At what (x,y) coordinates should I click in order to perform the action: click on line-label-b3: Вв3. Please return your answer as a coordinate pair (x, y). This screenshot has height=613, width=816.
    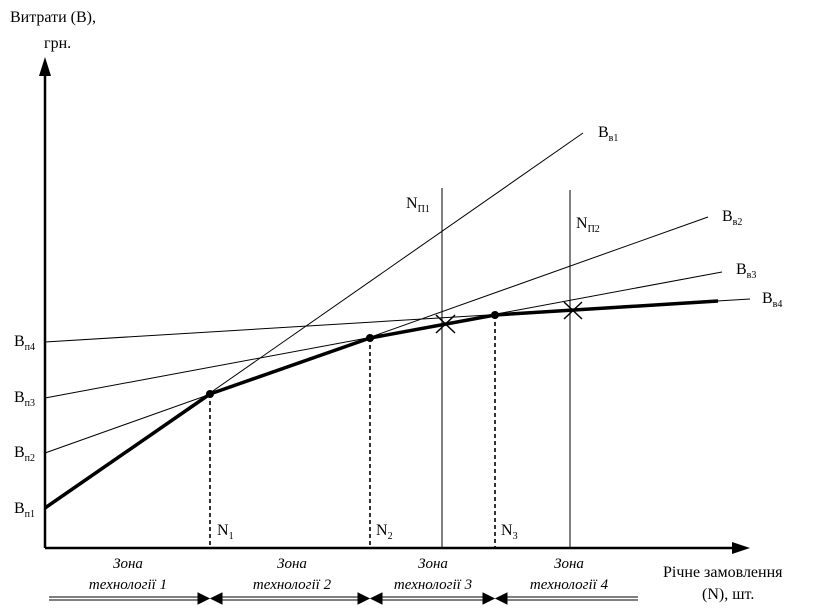
    Looking at the image, I should click on (746, 271).